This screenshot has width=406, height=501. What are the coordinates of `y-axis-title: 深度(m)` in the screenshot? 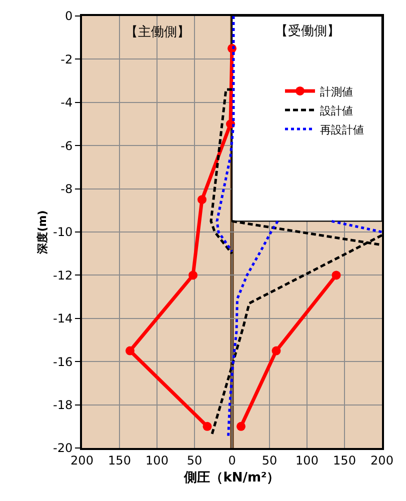 It's located at (43, 232).